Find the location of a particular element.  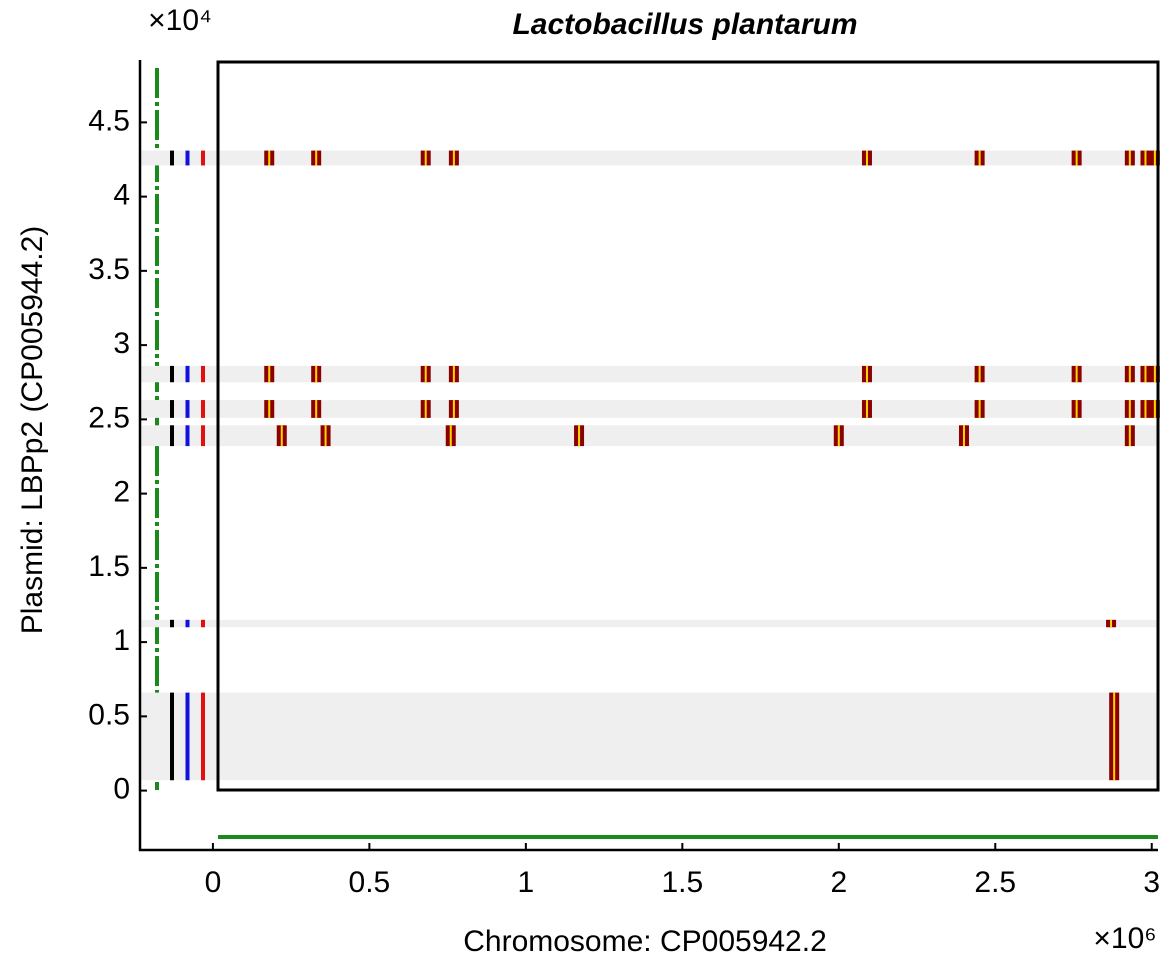

y-multiplier: ×10⁴ is located at coordinates (180, 20).